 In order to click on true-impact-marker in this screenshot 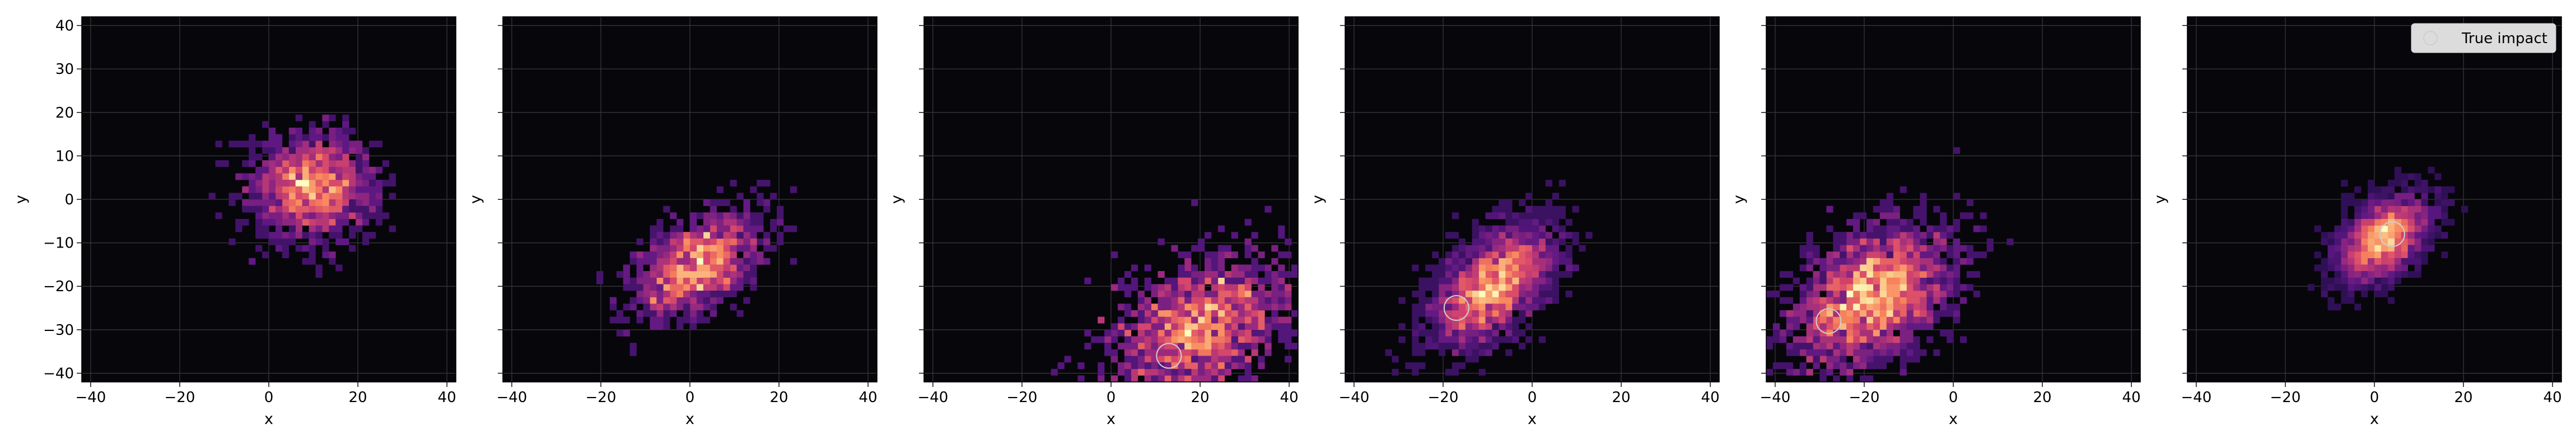, I will do `click(1829, 321)`.